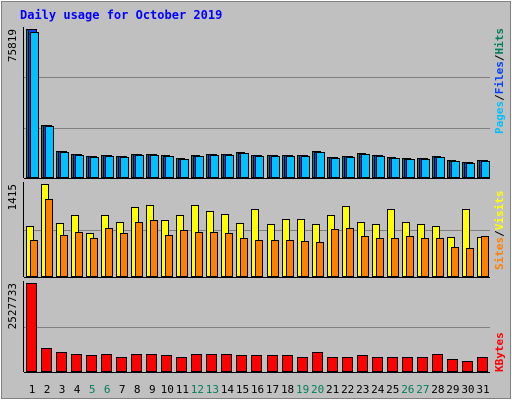  I want to click on x-tick-day-13: 13, so click(212, 389).